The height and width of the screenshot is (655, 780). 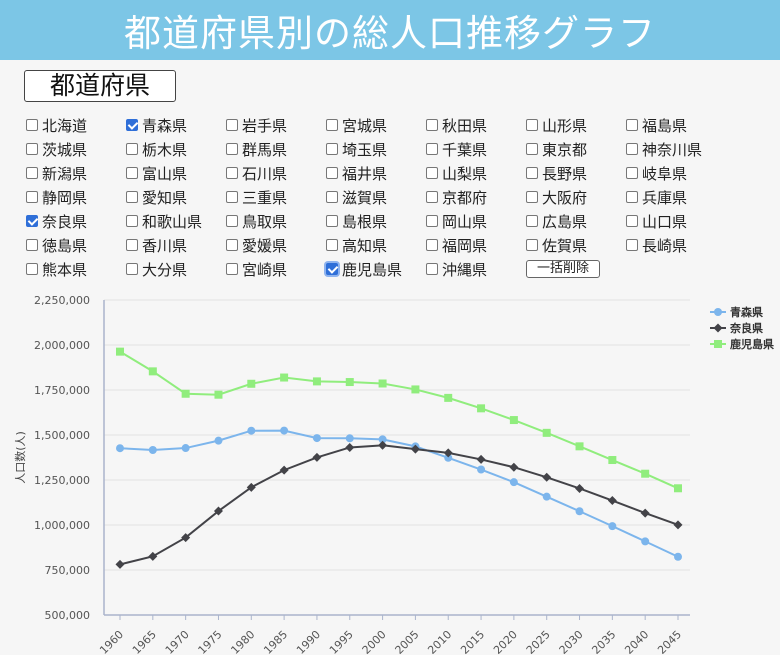 What do you see at coordinates (476, 173) in the screenshot?
I see `prefecture-option: 山梨県` at bounding box center [476, 173].